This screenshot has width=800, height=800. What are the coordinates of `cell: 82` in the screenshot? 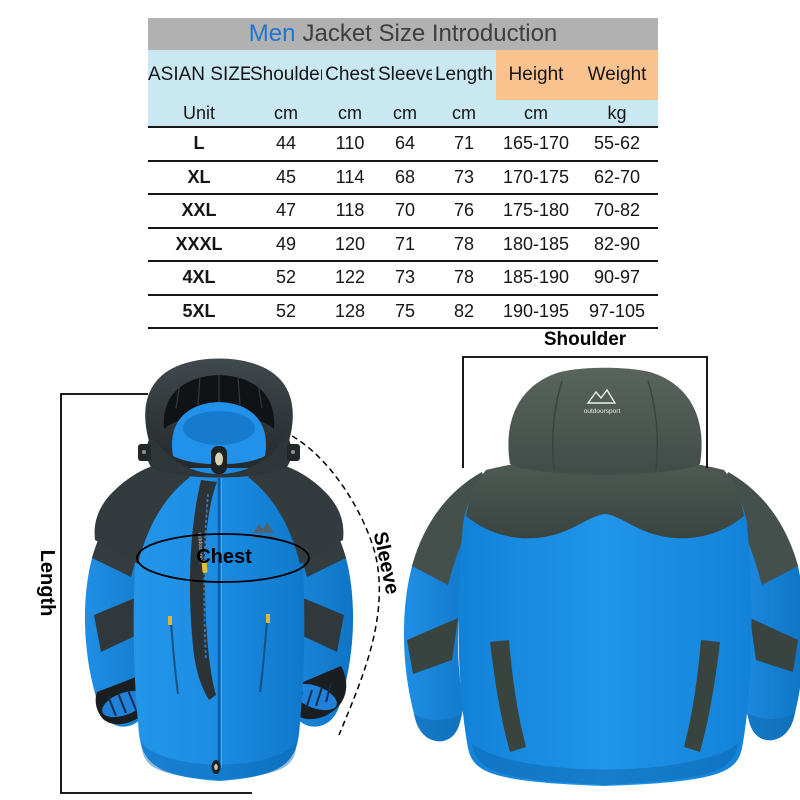 It's located at (464, 311).